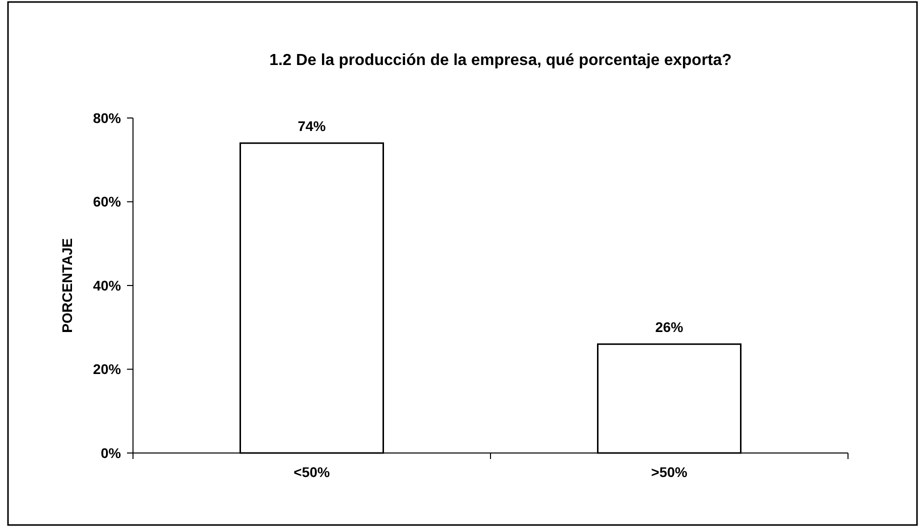 The height and width of the screenshot is (528, 924). Describe the element at coordinates (500, 60) in the screenshot. I see `chart-title: 1.2 De la producción de la empresa, qué porcentaje exporta?` at that location.